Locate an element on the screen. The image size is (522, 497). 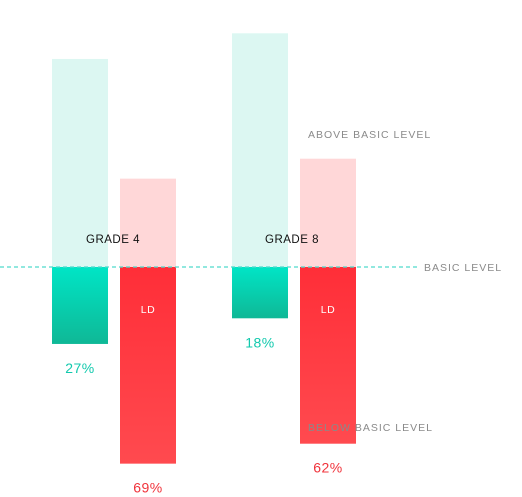
basic-level-annotation: BASIC LEVEL is located at coordinates (463, 268).